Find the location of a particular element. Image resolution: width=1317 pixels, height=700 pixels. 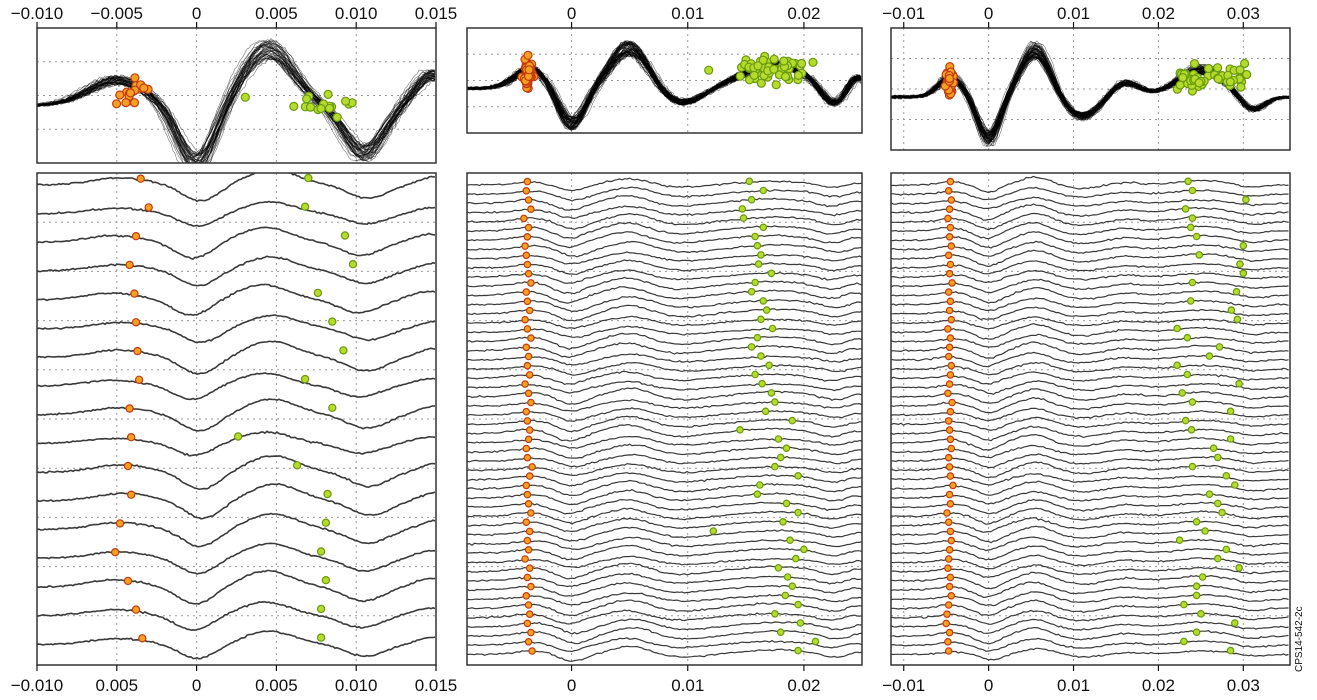

plot-frame-top is located at coordinates (664, 80).